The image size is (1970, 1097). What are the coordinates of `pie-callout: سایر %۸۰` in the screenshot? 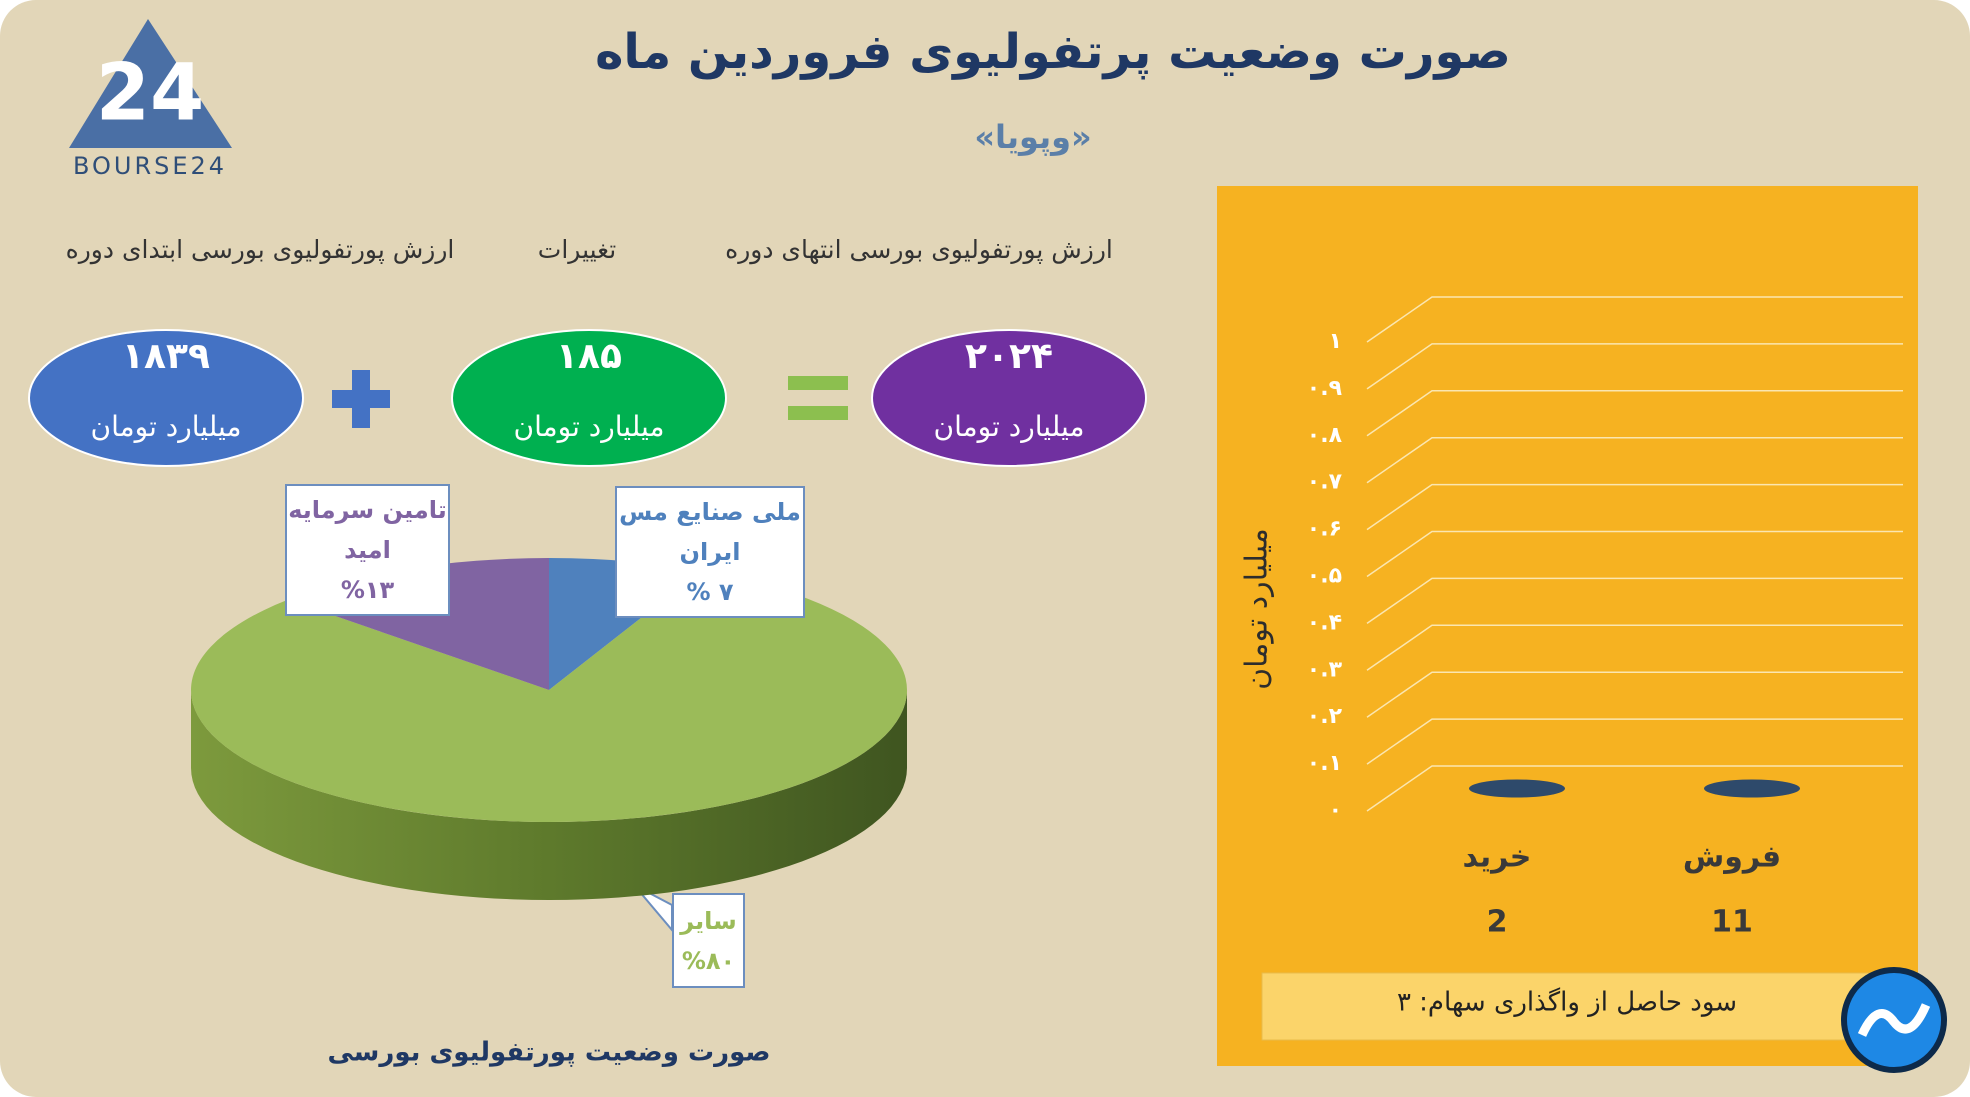 It's located at (708, 940).